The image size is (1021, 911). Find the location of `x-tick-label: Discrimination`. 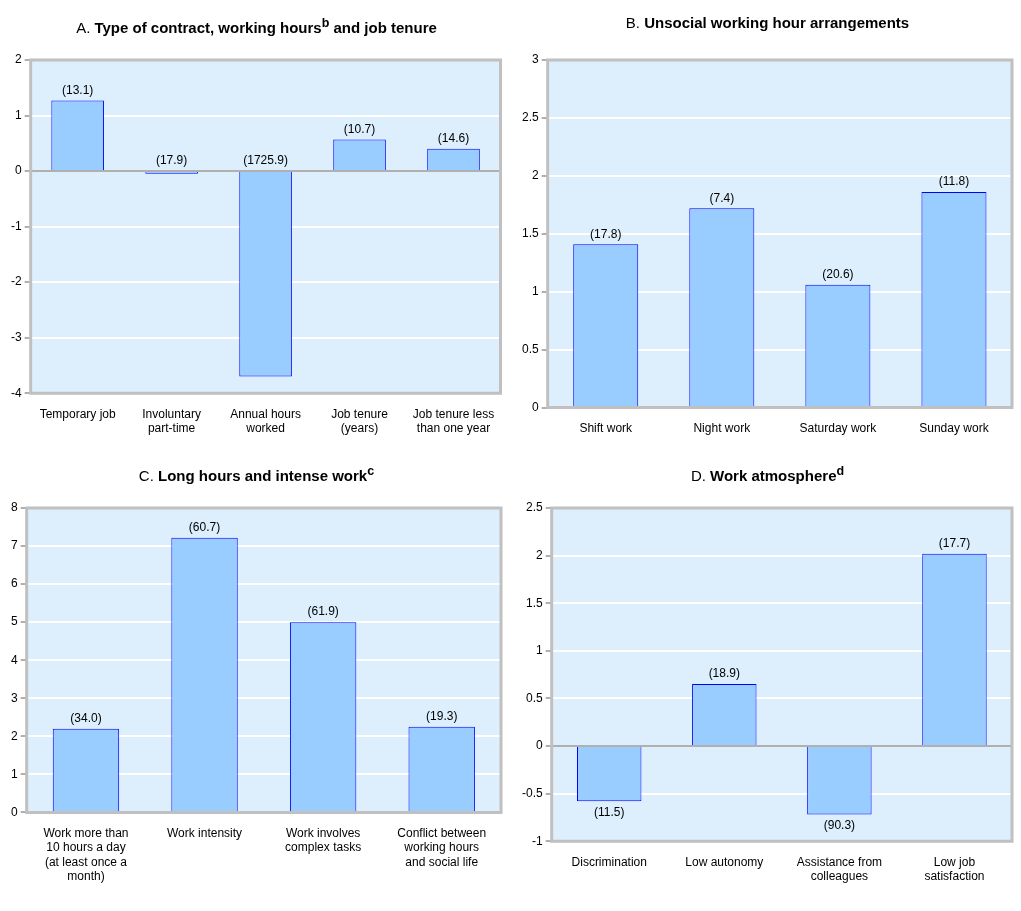

x-tick-label: Discrimination is located at coordinates (609, 861).